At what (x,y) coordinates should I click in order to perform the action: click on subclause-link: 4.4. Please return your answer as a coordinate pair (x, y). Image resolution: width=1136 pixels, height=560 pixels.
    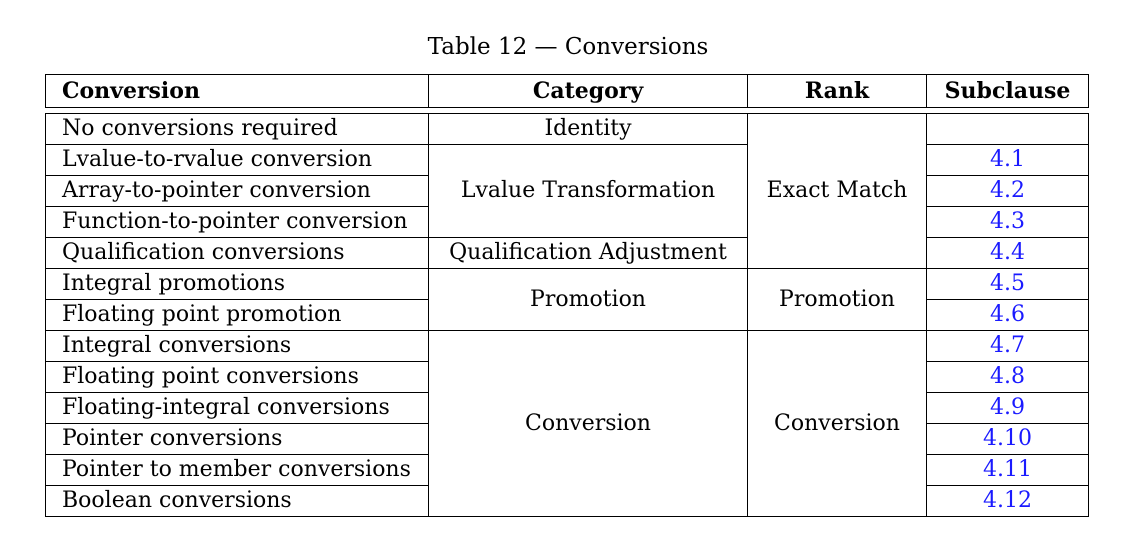
    Looking at the image, I should click on (1007, 253).